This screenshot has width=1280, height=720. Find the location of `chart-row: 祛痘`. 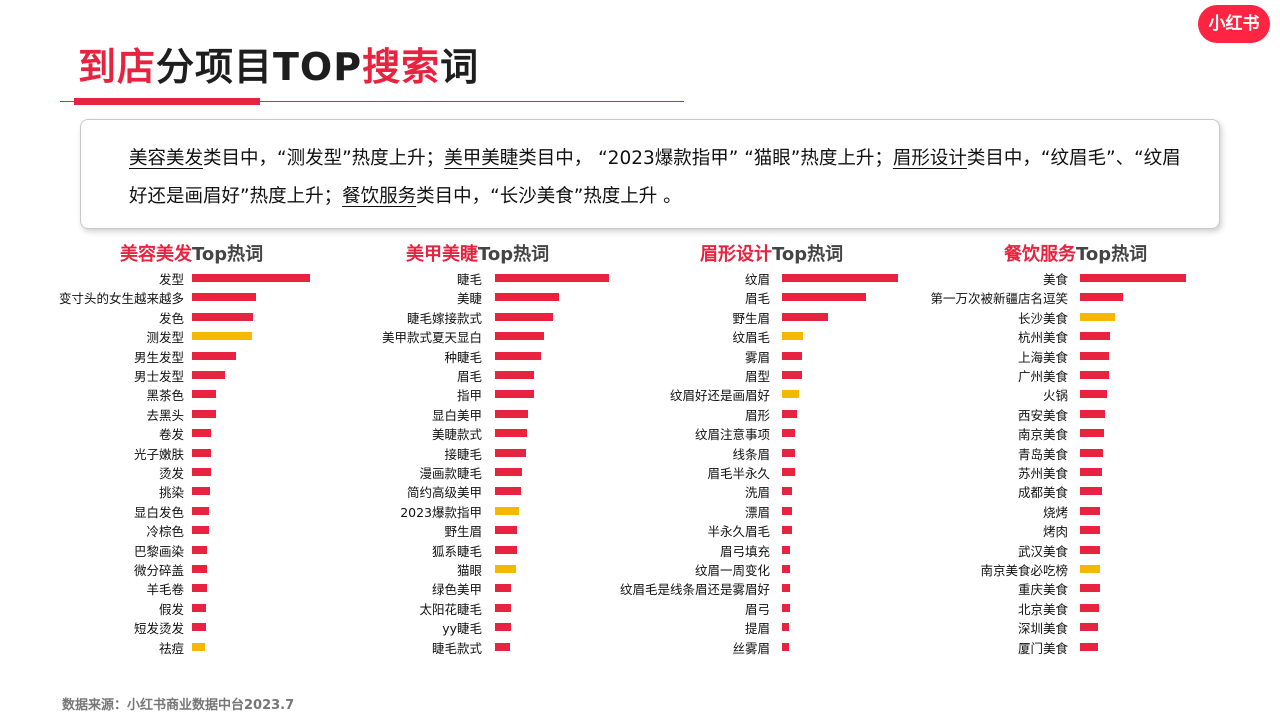

chart-row: 祛痘 is located at coordinates (160, 648).